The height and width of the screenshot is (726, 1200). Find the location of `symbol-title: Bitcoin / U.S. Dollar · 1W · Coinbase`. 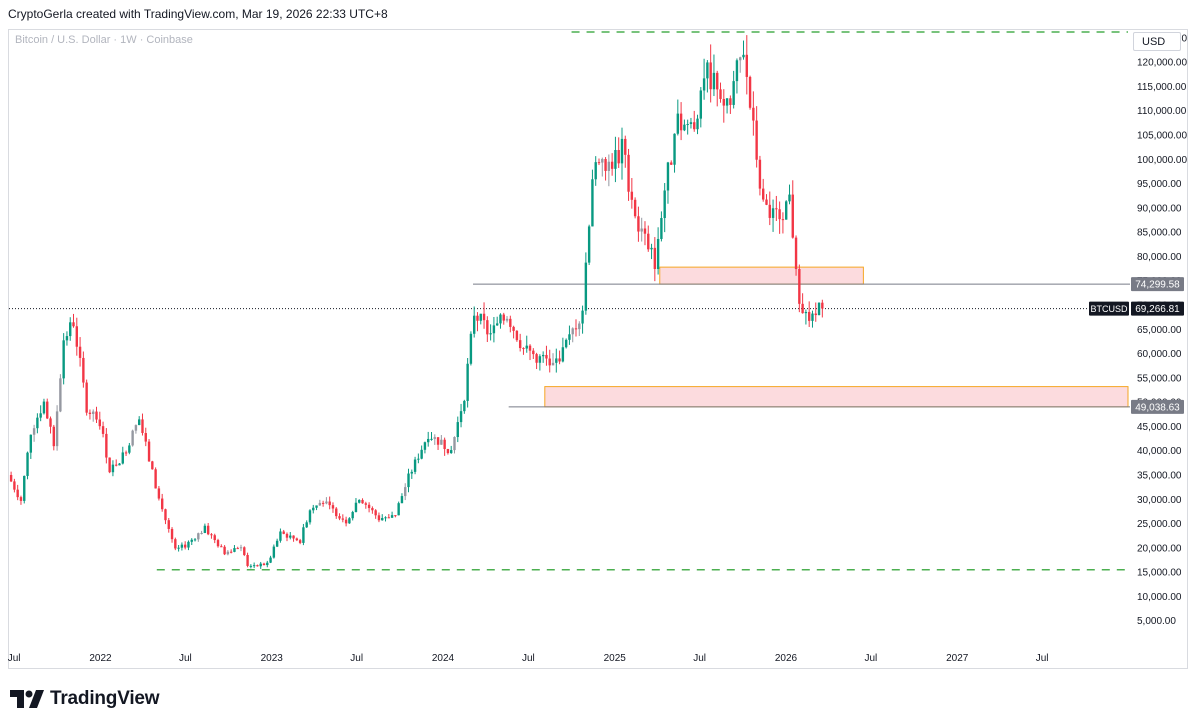

symbol-title: Bitcoin / U.S. Dollar · 1W · Coinbase is located at coordinates (104, 40).